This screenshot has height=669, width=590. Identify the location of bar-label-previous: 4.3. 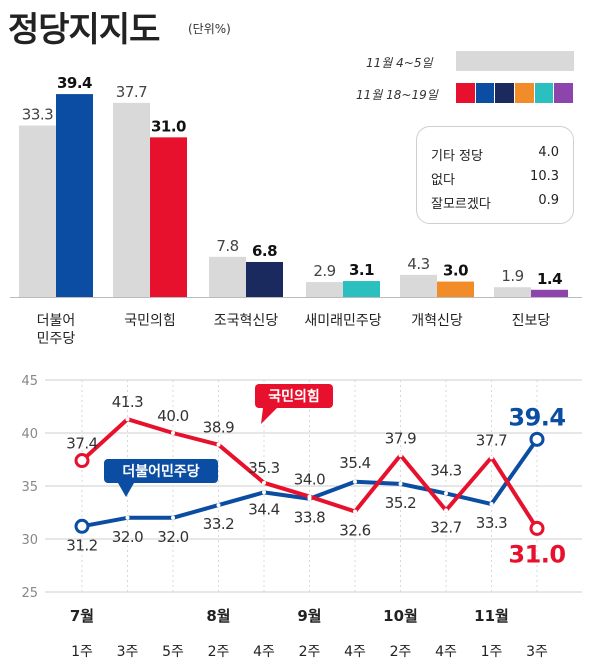
(418, 264).